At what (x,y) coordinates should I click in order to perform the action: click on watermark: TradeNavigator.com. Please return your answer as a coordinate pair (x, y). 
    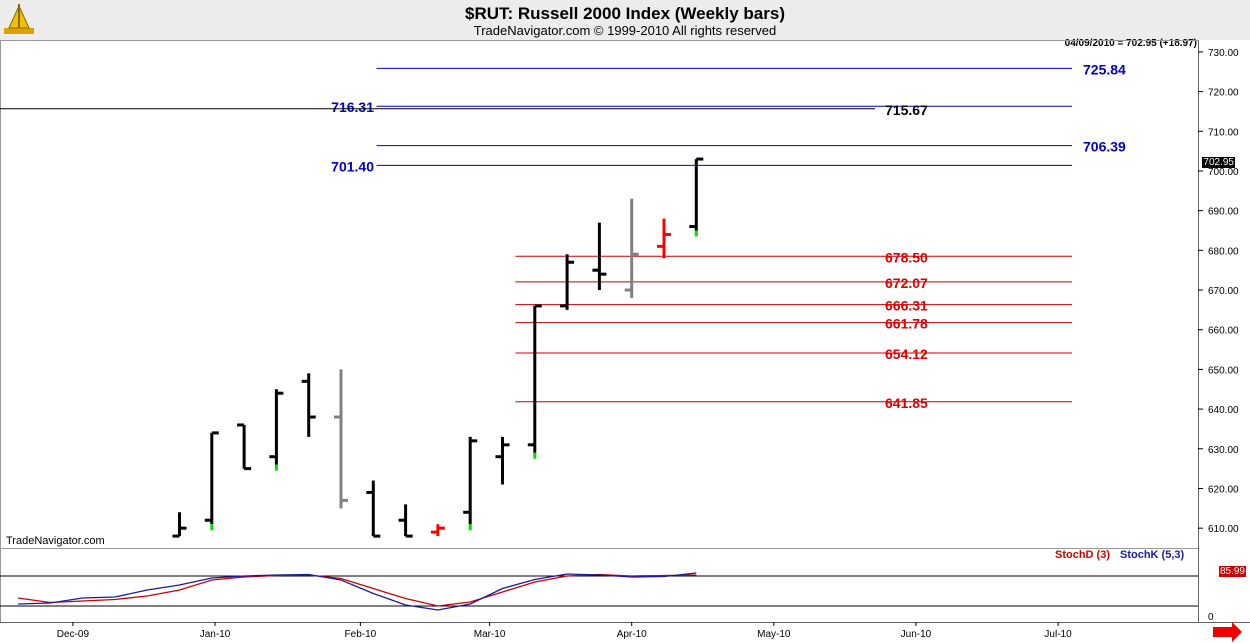
    Looking at the image, I should click on (55, 541).